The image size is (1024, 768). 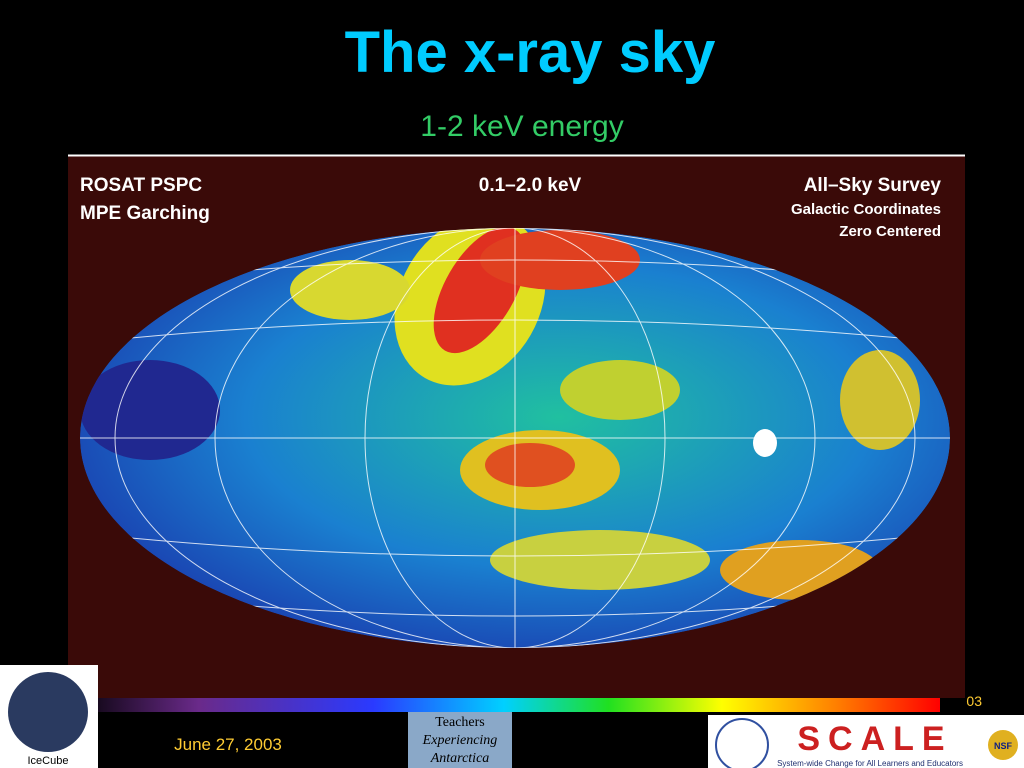 I want to click on logo-circle, so click(x=742, y=743).